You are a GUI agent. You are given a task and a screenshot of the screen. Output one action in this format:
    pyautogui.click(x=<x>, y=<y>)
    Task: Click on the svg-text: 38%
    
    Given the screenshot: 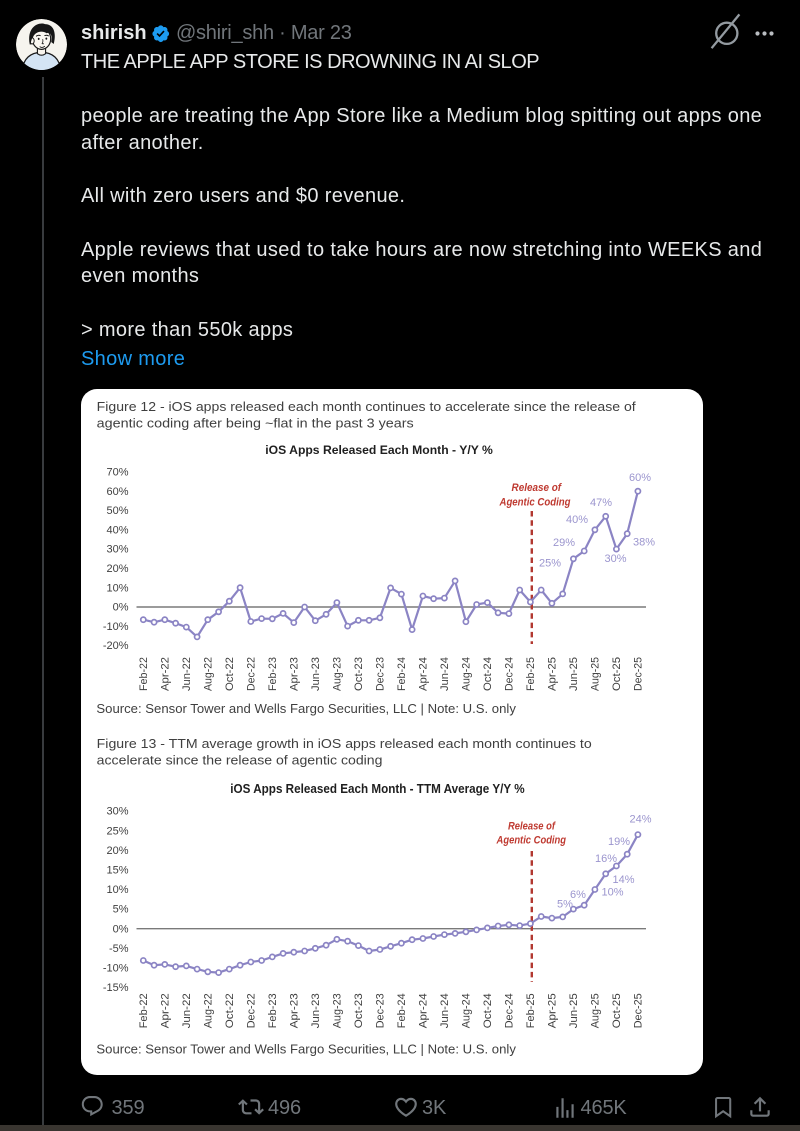 What is the action you would take?
    pyautogui.click(x=644, y=542)
    